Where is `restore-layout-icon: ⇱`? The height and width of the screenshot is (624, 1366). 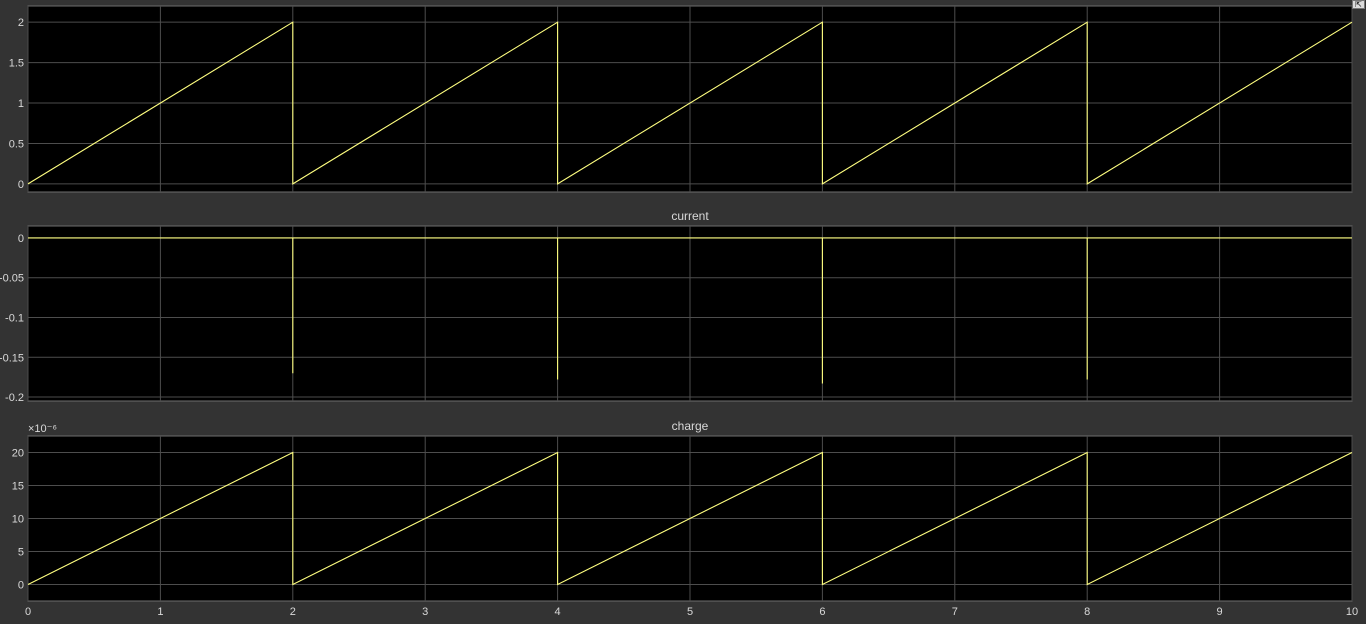
restore-layout-icon: ⇱ is located at coordinates (1358, 4).